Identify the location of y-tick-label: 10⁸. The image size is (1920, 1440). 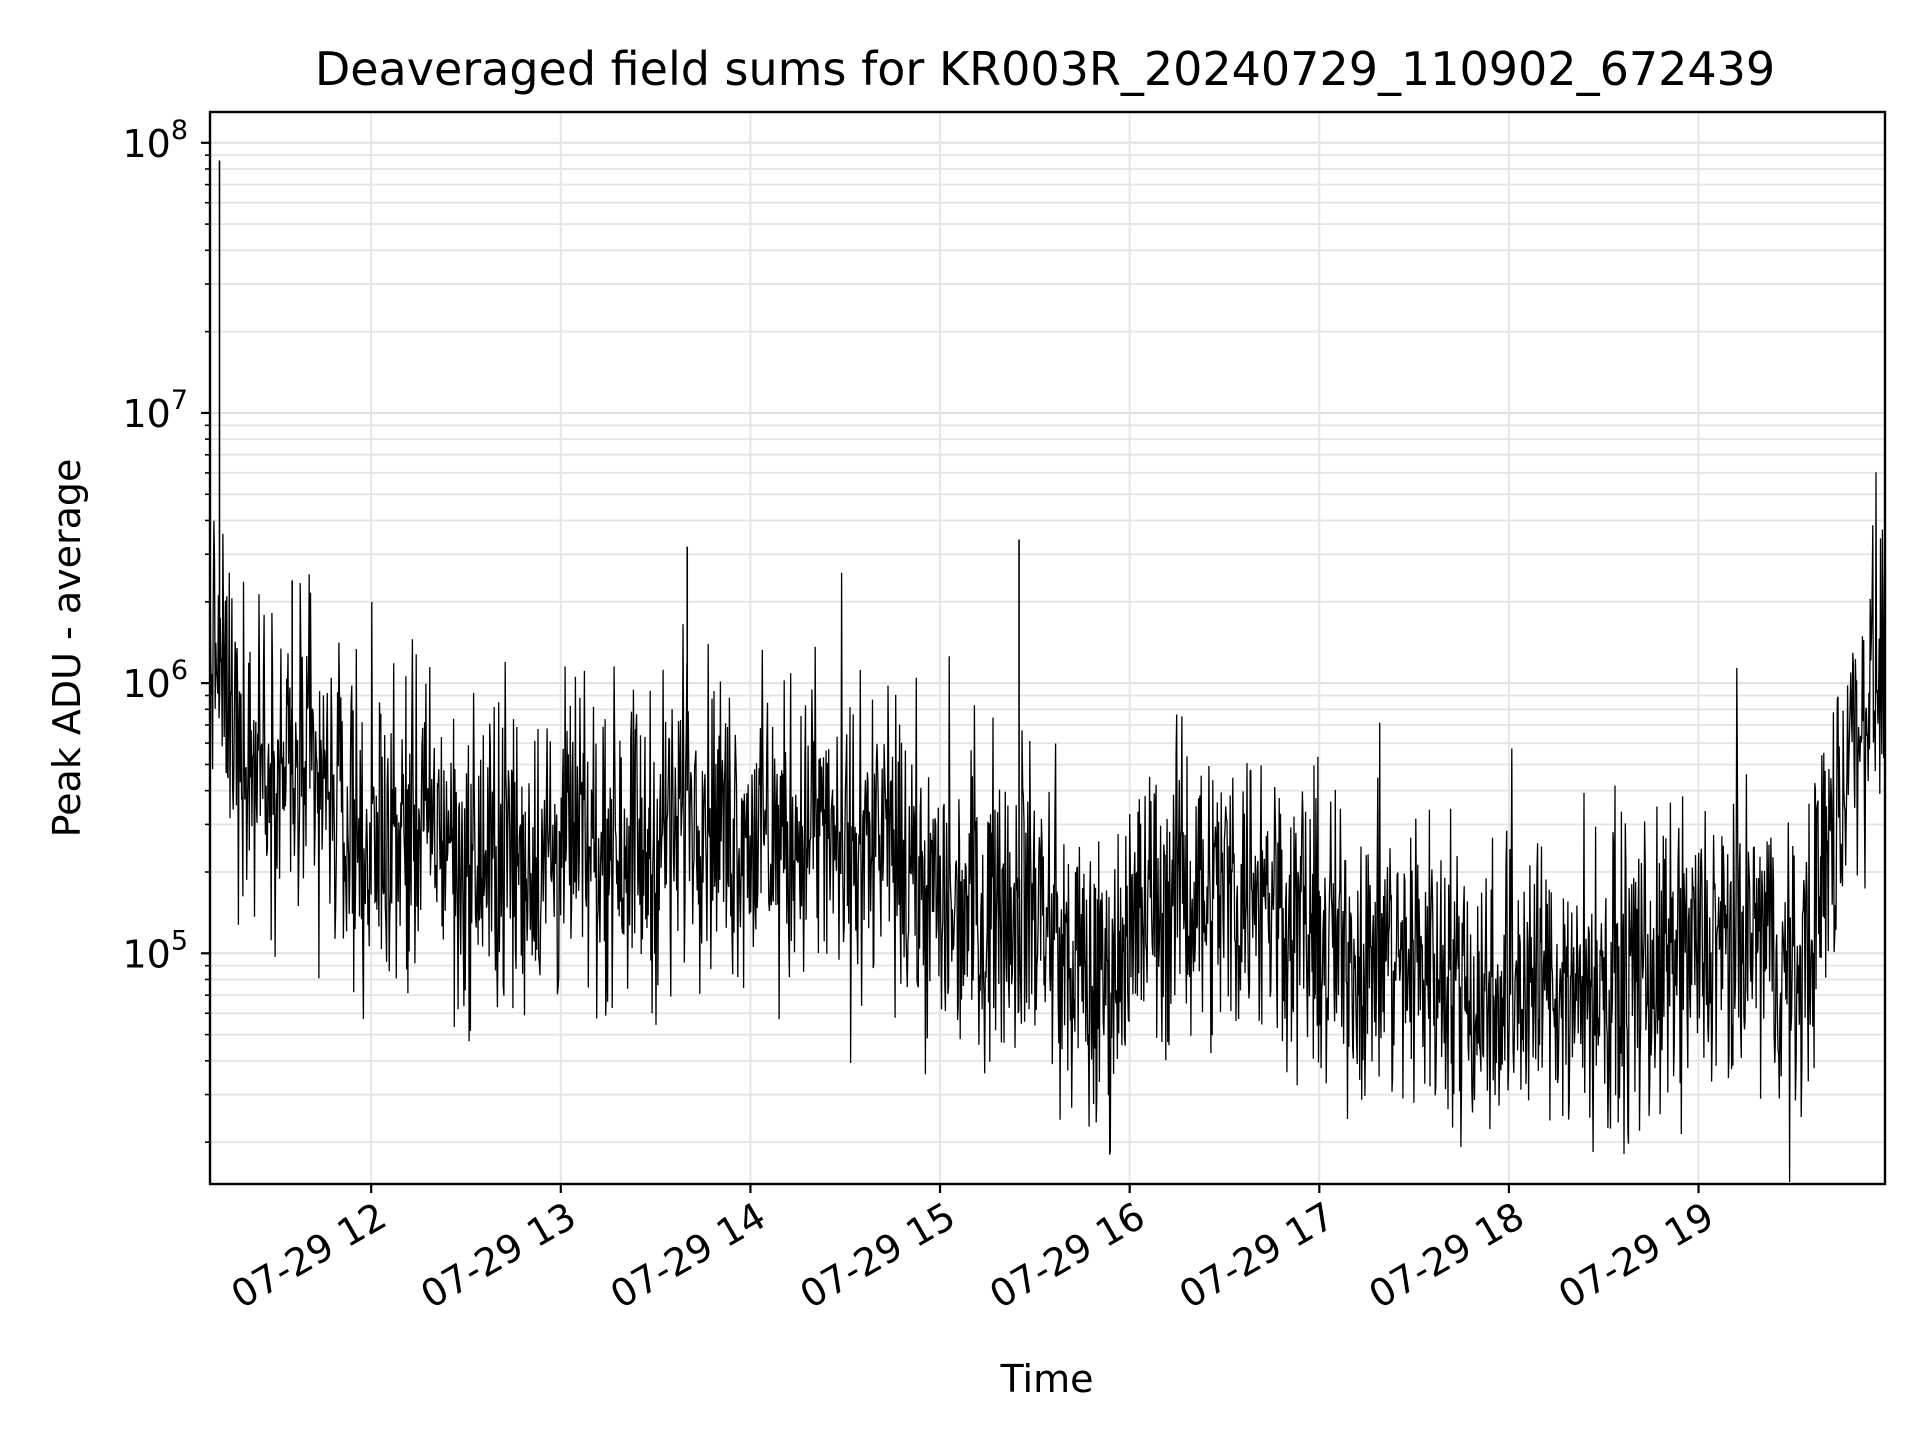
(155, 140).